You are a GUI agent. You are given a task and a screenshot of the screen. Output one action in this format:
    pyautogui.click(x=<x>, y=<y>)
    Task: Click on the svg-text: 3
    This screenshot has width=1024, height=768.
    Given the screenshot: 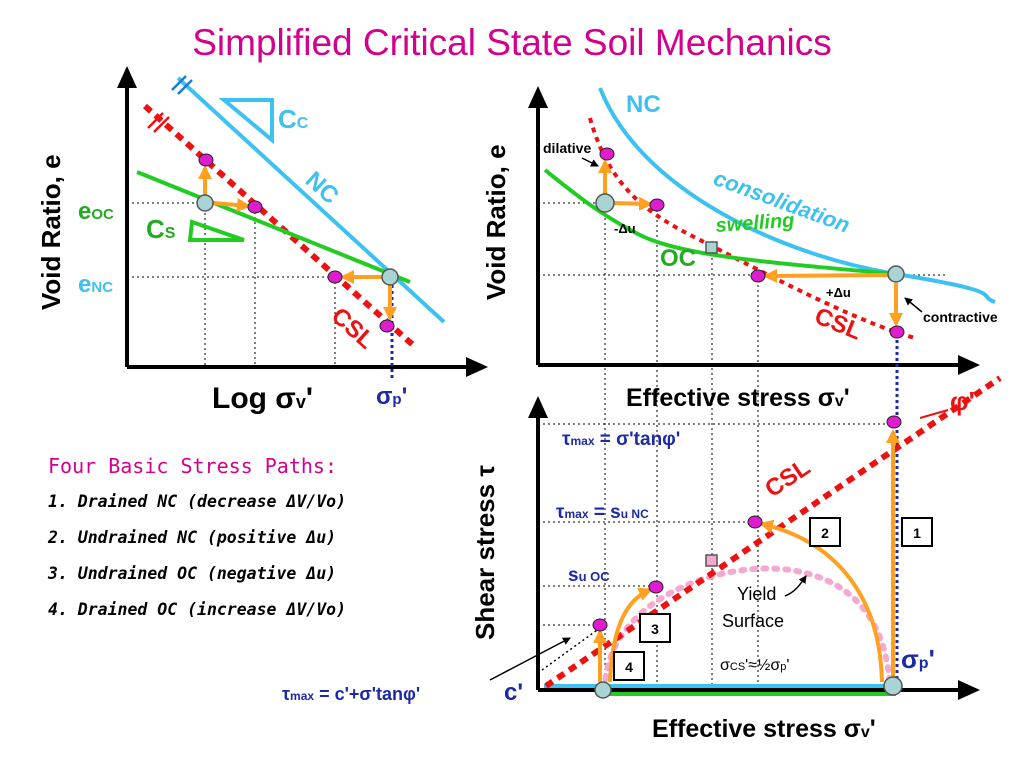 What is the action you would take?
    pyautogui.click(x=655, y=629)
    